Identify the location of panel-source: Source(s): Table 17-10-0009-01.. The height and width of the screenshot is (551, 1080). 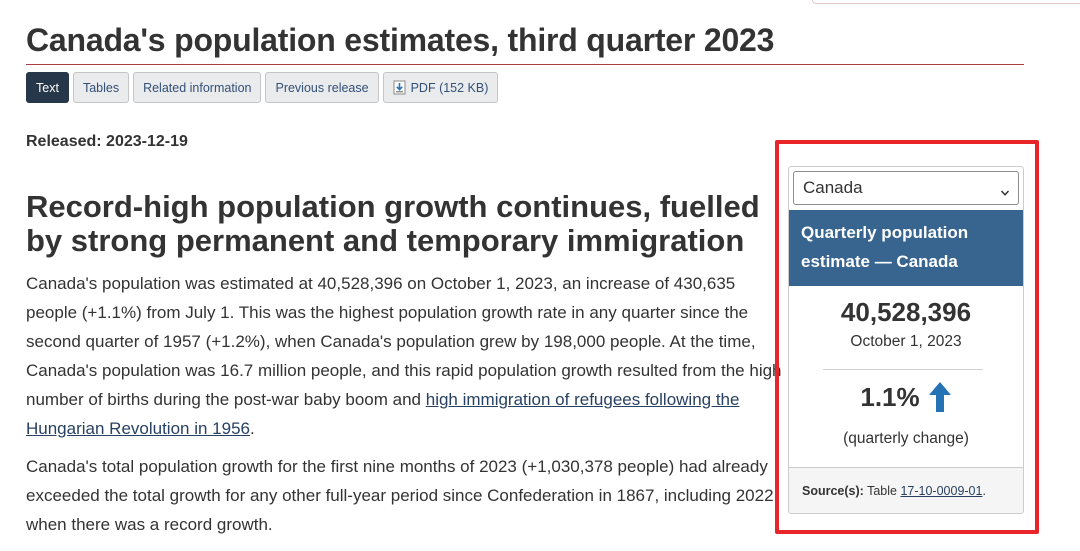
(906, 490).